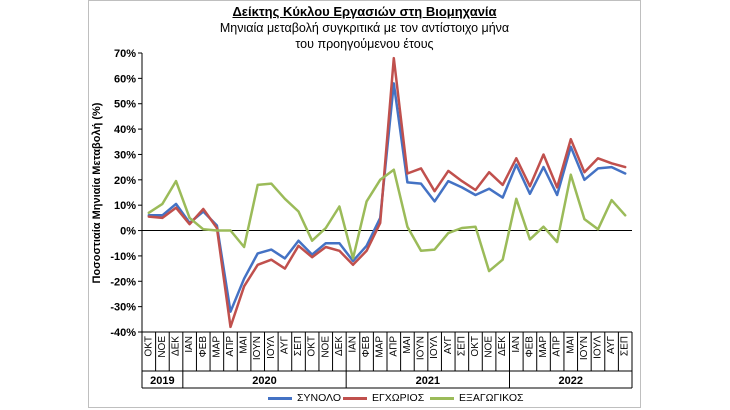 The image size is (730, 410). I want to click on y-tick-label: 30%, so click(125, 155).